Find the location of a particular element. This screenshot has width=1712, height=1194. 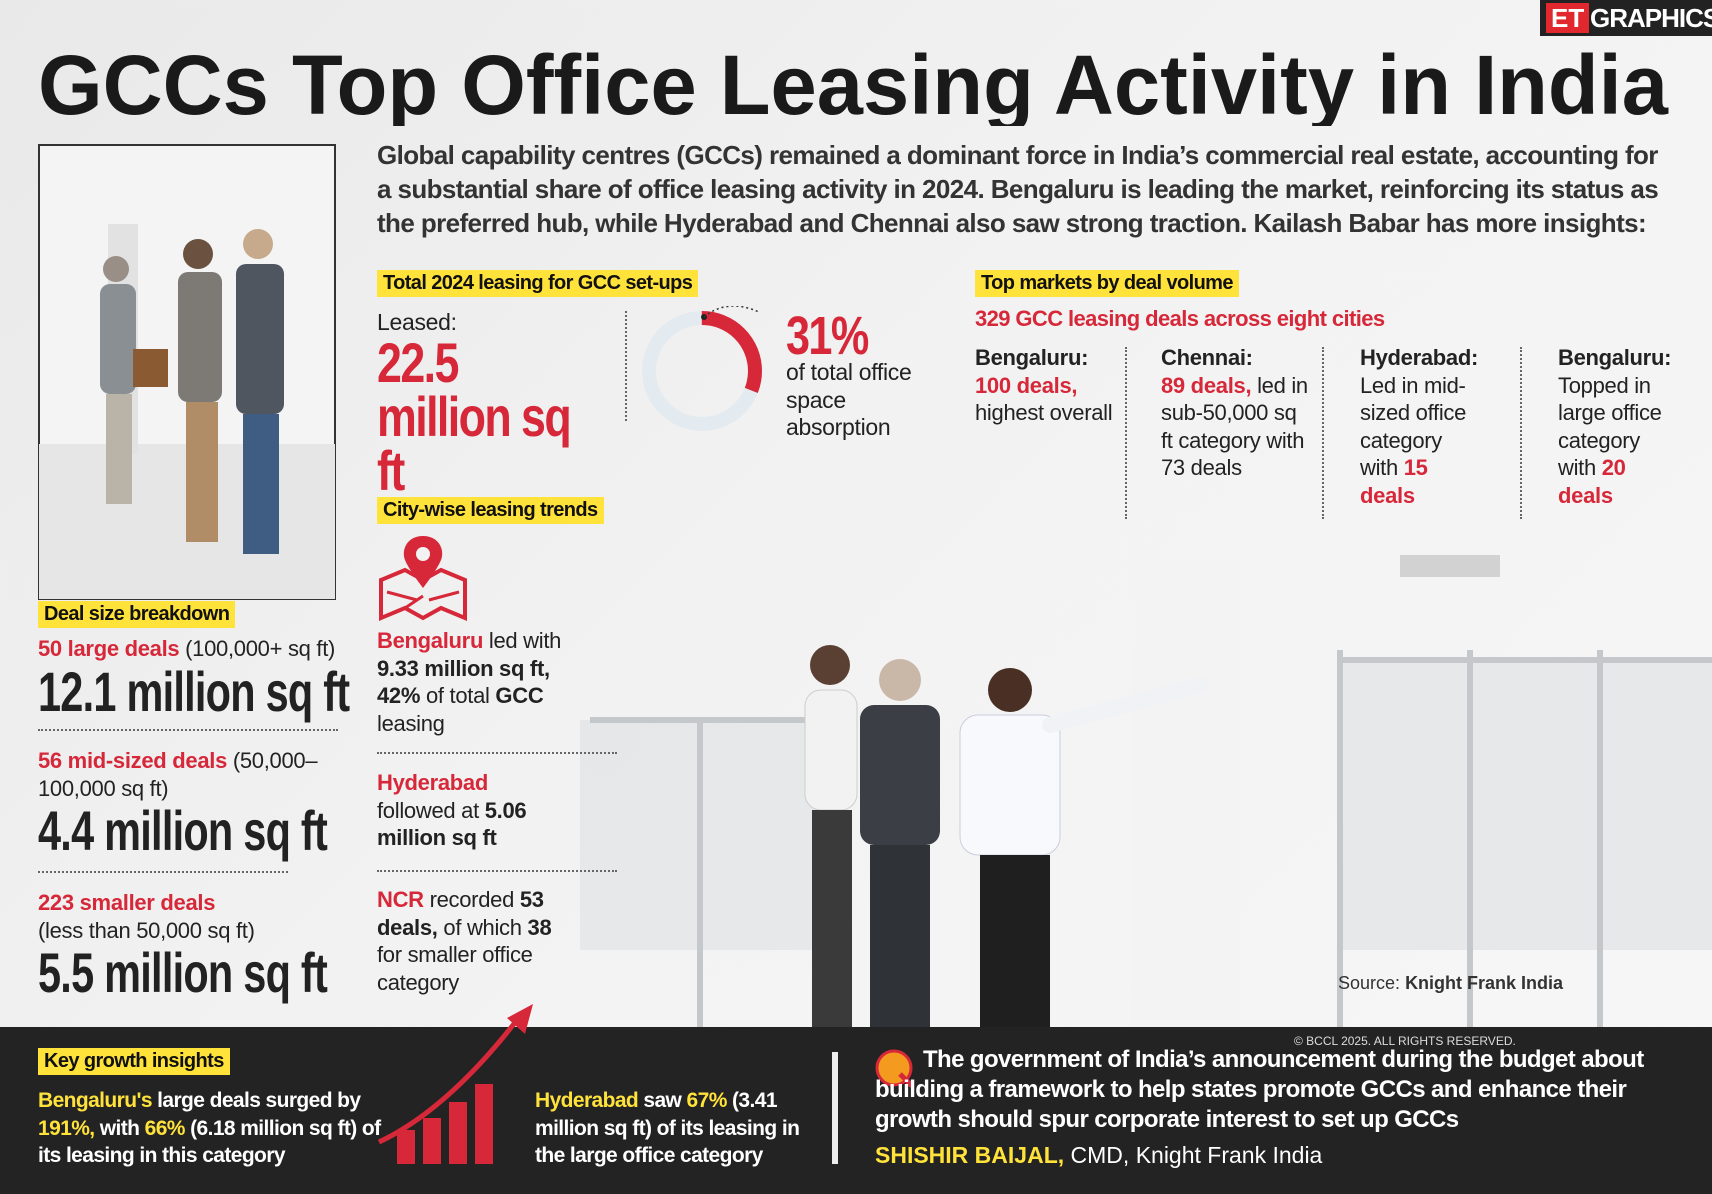

trend-city: NCR is located at coordinates (400, 899).